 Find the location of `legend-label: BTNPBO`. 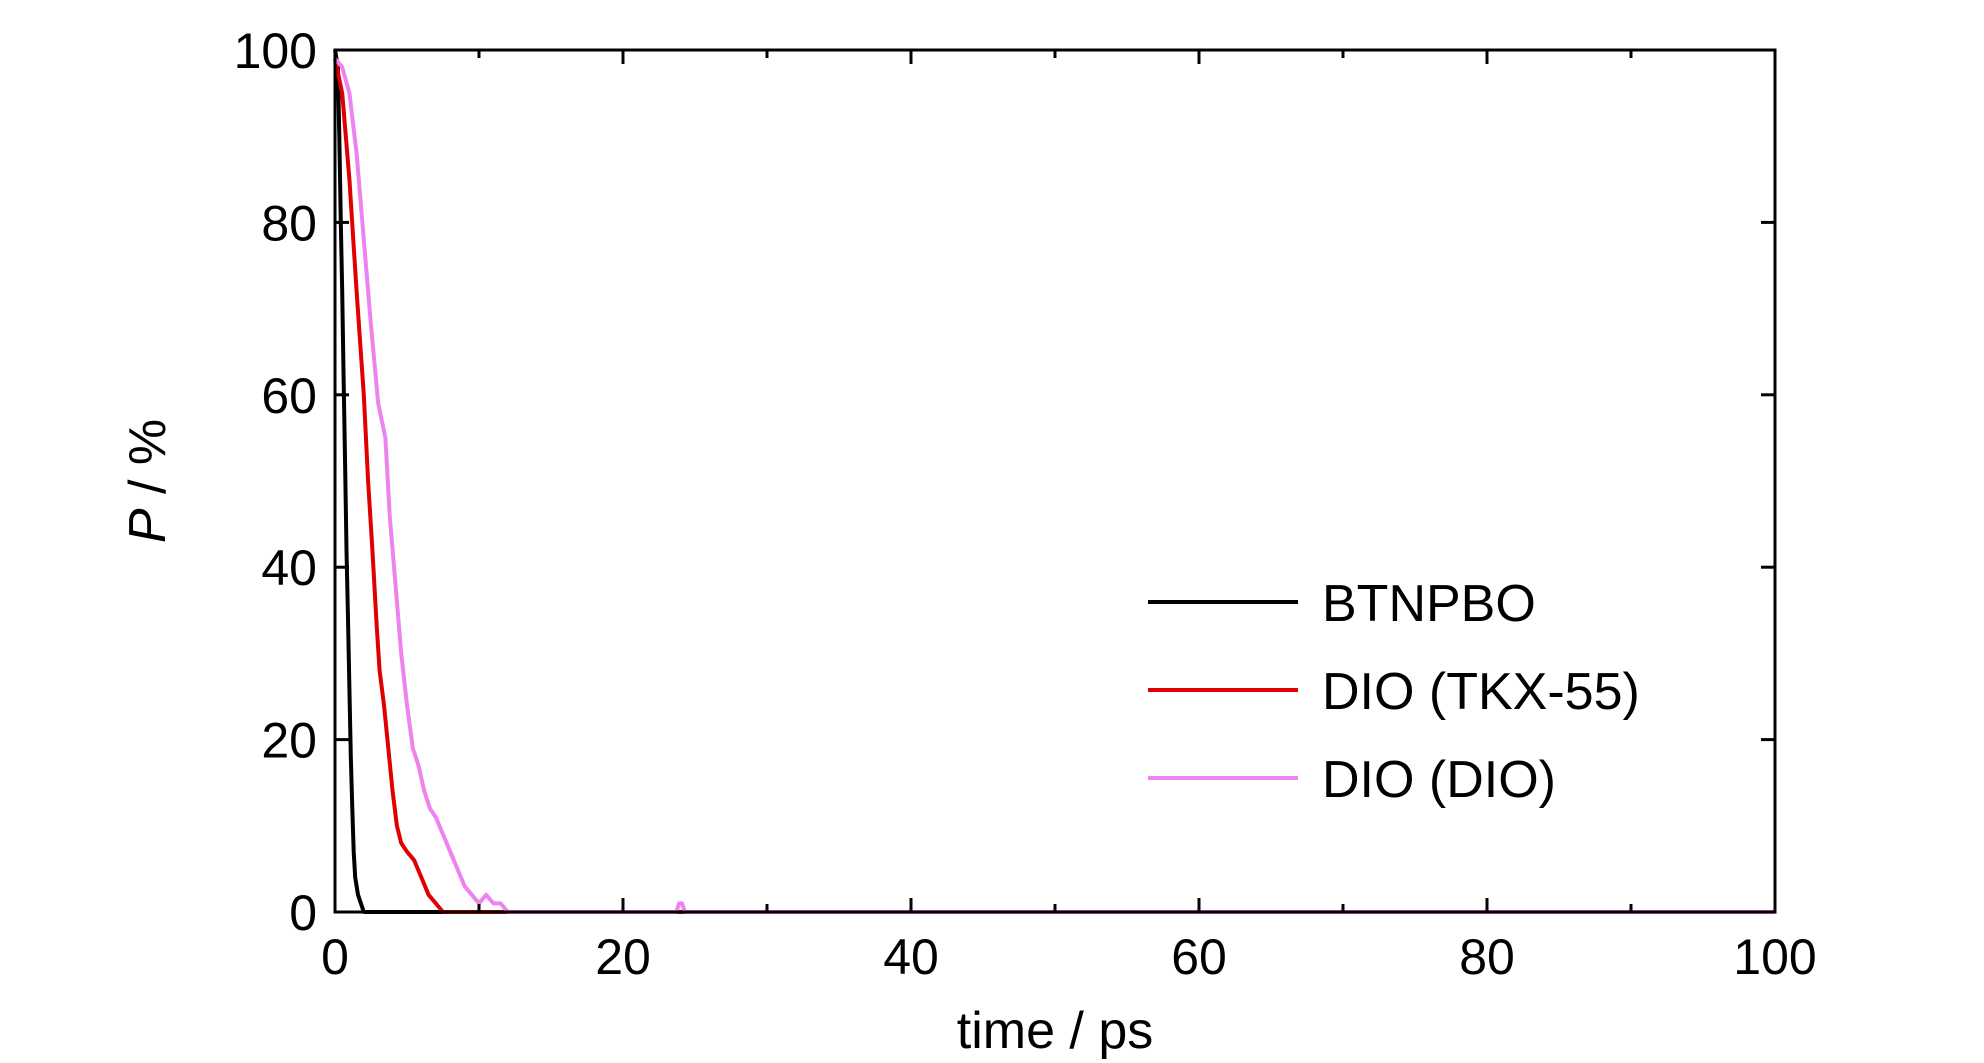

legend-label: BTNPBO is located at coordinates (1429, 604).